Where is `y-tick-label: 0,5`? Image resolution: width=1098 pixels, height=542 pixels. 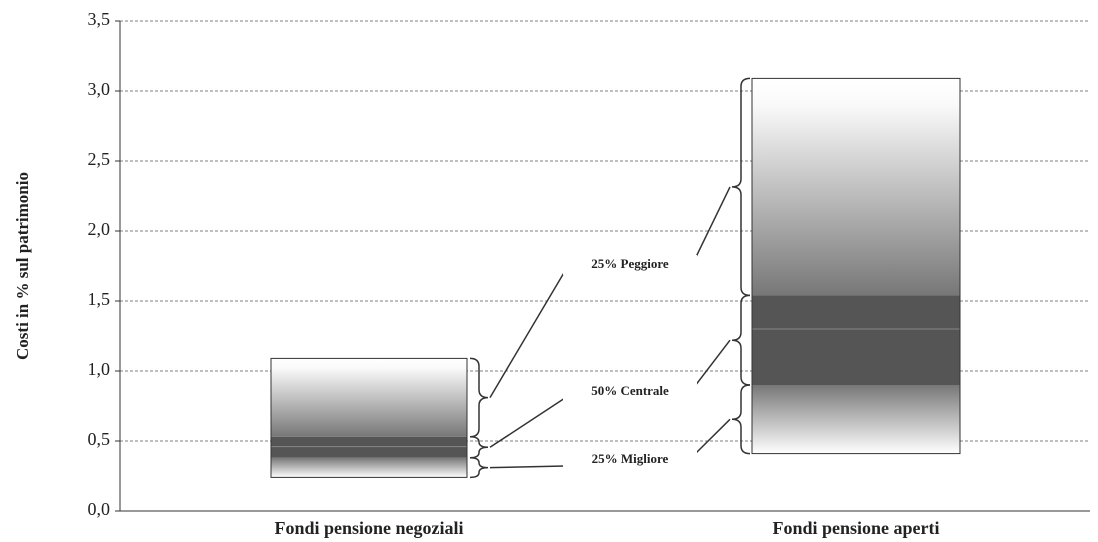
y-tick-label: 0,5 is located at coordinates (99, 439).